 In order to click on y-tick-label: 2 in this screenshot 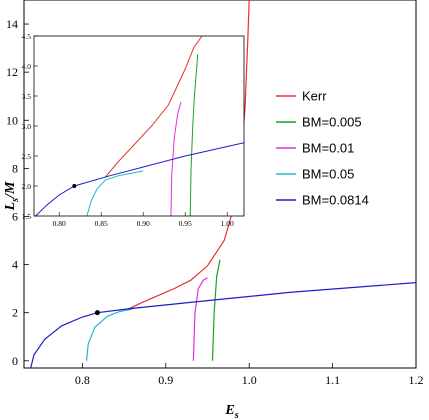, I will do `click(15, 313)`.